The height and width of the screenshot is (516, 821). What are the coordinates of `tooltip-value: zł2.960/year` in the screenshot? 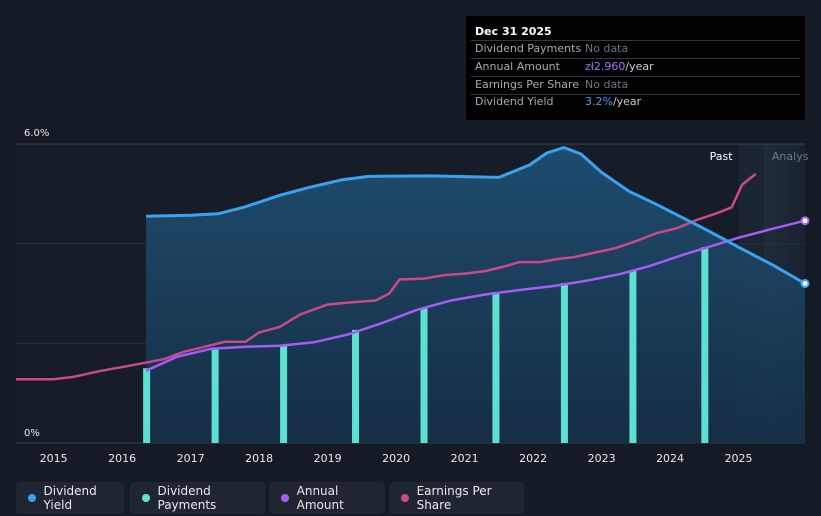 It's located at (619, 66).